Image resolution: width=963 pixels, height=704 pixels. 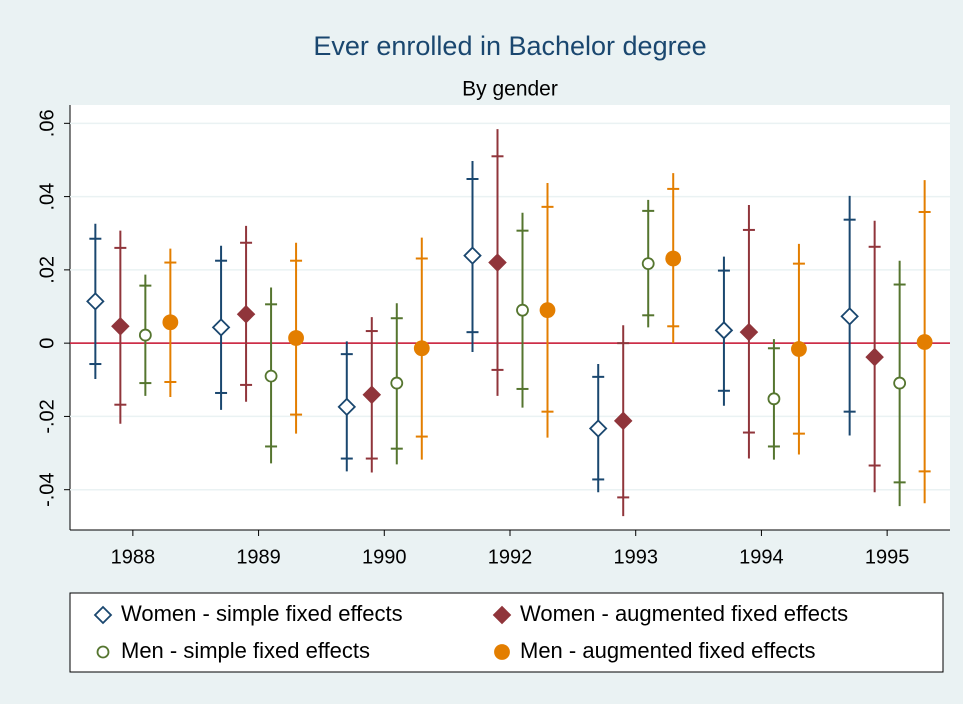 I want to click on legend-label: Men - simple fixed effects, so click(x=245, y=650).